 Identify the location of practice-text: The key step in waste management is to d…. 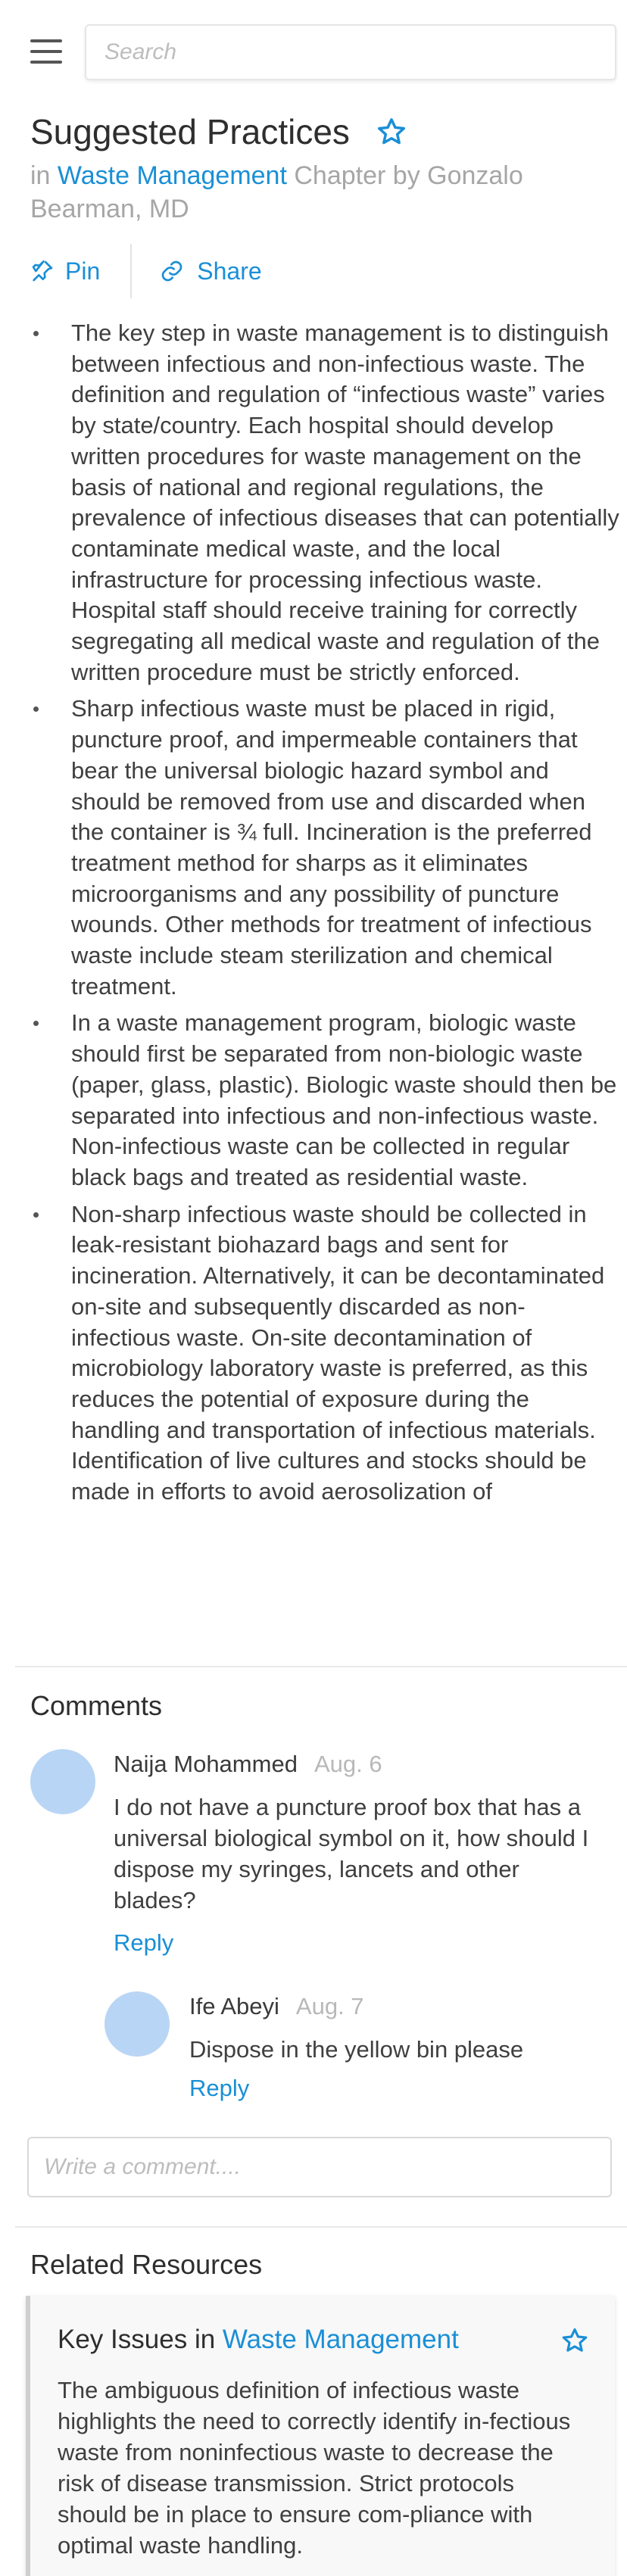
(345, 502).